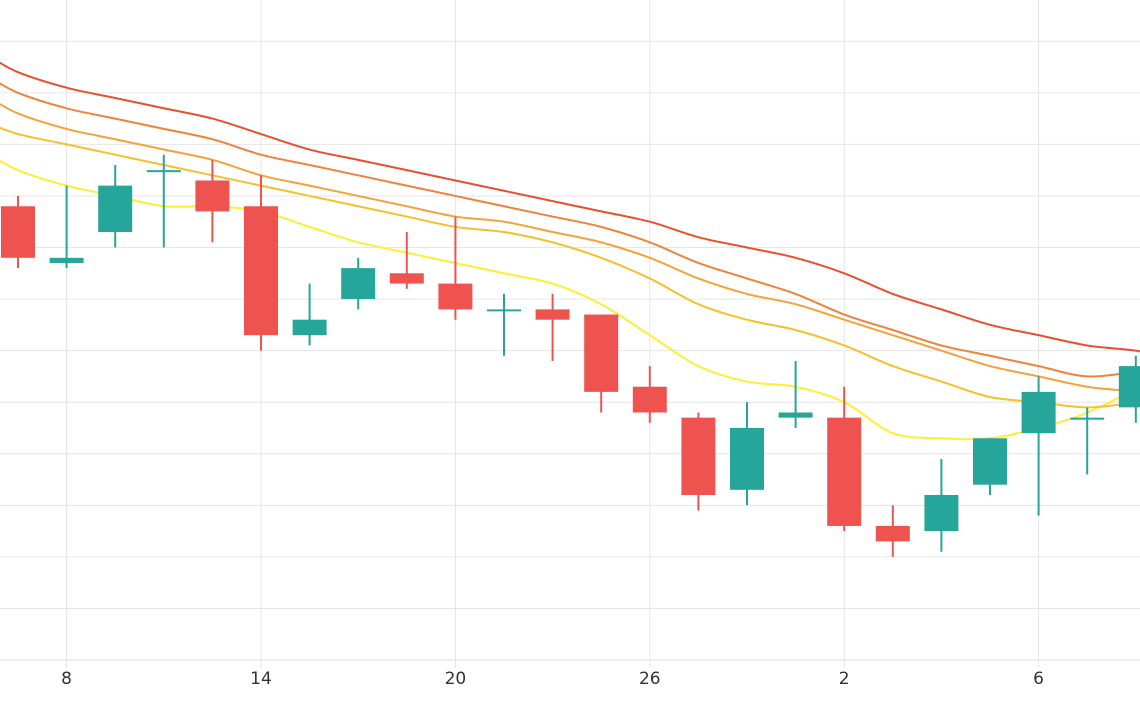 Image resolution: width=1140 pixels, height=710 pixels. I want to click on x-tick-label: 26, so click(650, 679).